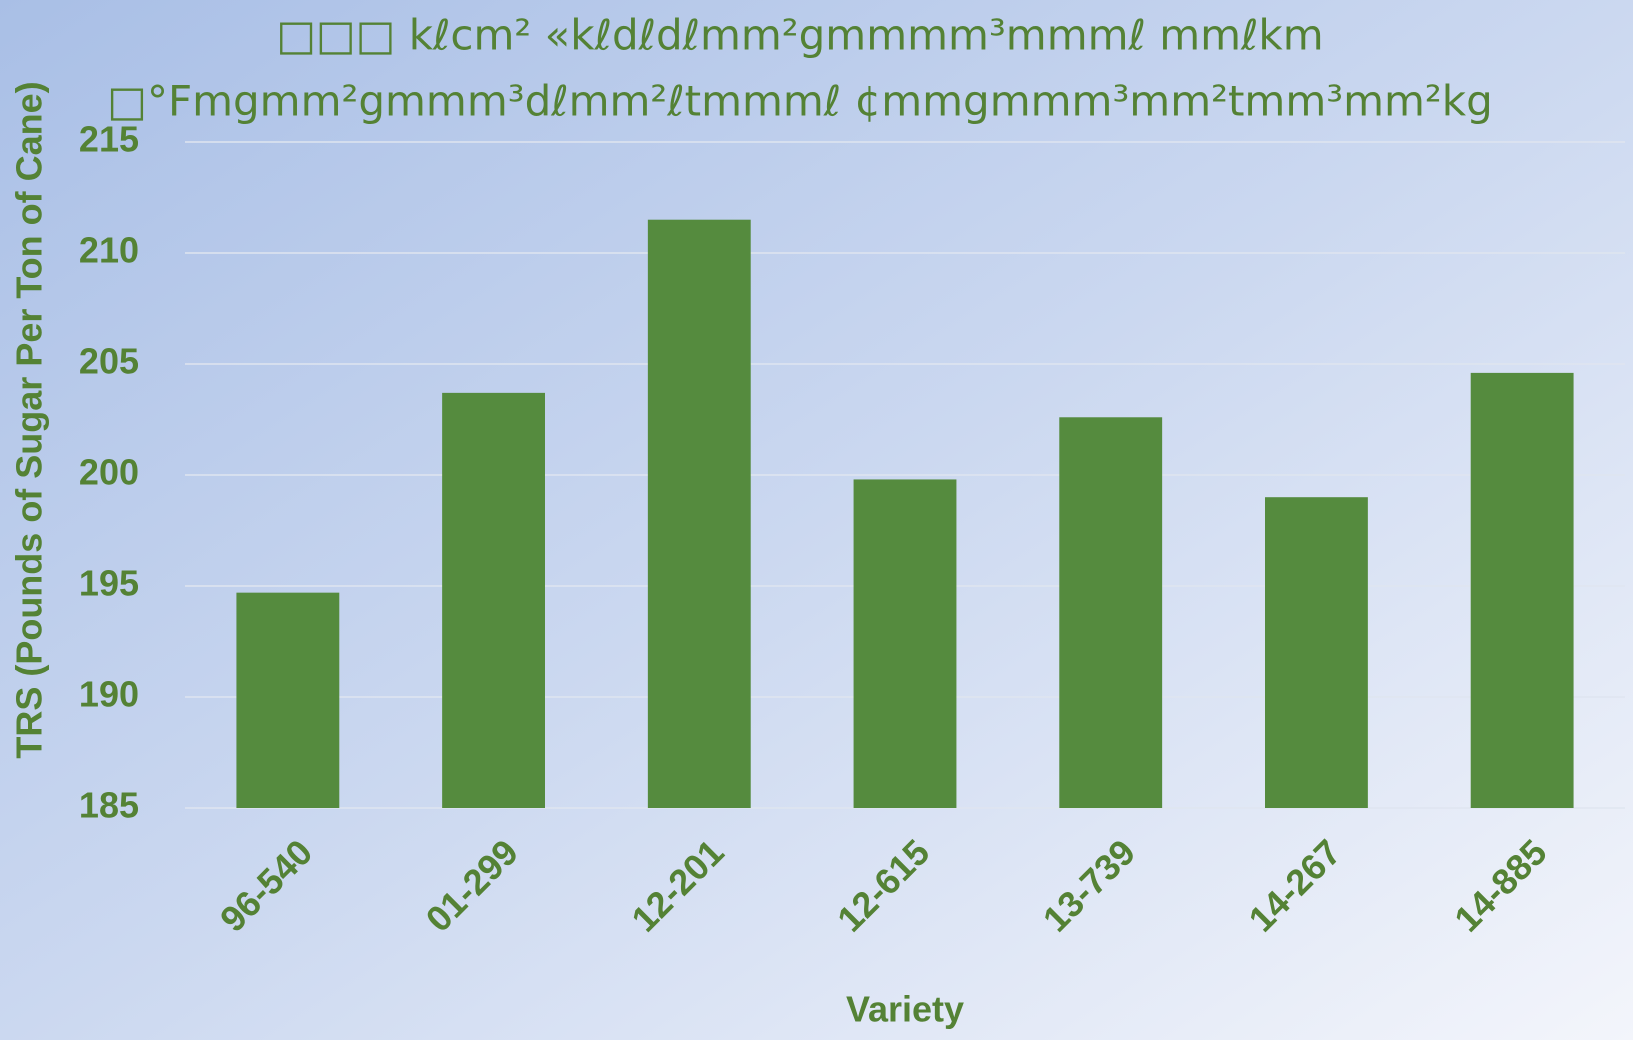 This screenshot has width=1633, height=1040. I want to click on y-tick-label: 190, so click(109, 694).